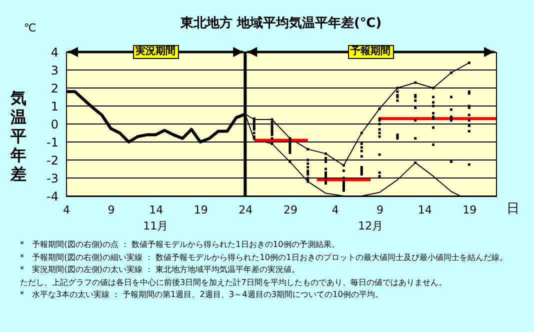  I want to click on y-tick-label: -3, so click(52, 179).